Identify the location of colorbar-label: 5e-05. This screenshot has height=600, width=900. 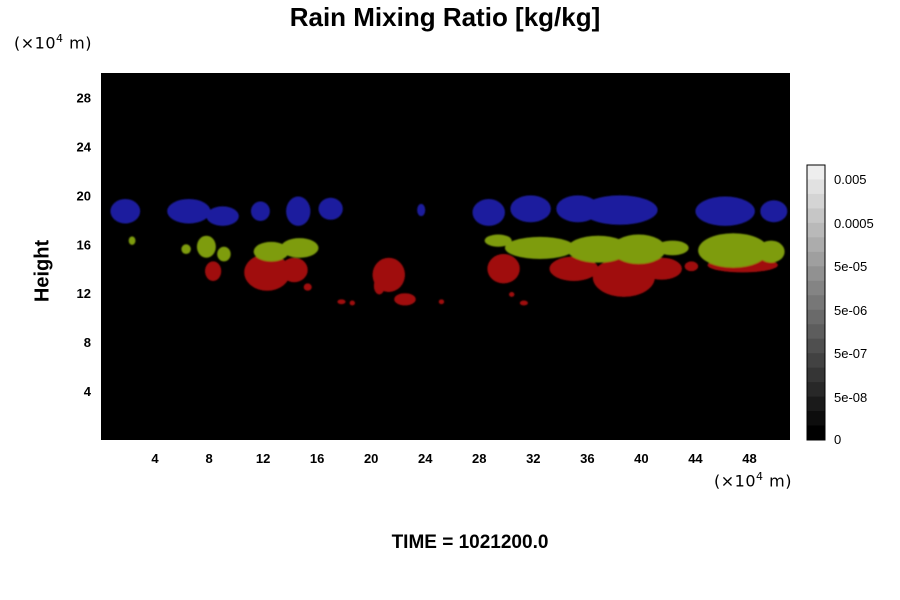
(850, 266).